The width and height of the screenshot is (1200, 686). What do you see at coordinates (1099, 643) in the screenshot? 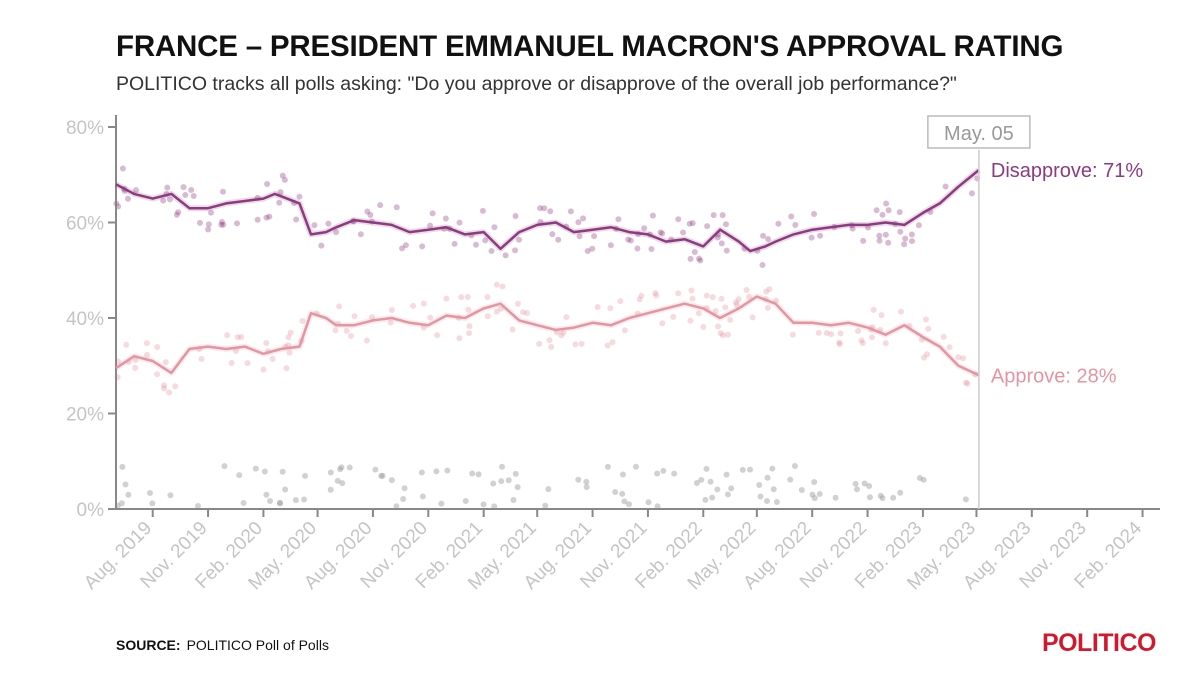
I see `politico-logo: POLITICO` at bounding box center [1099, 643].